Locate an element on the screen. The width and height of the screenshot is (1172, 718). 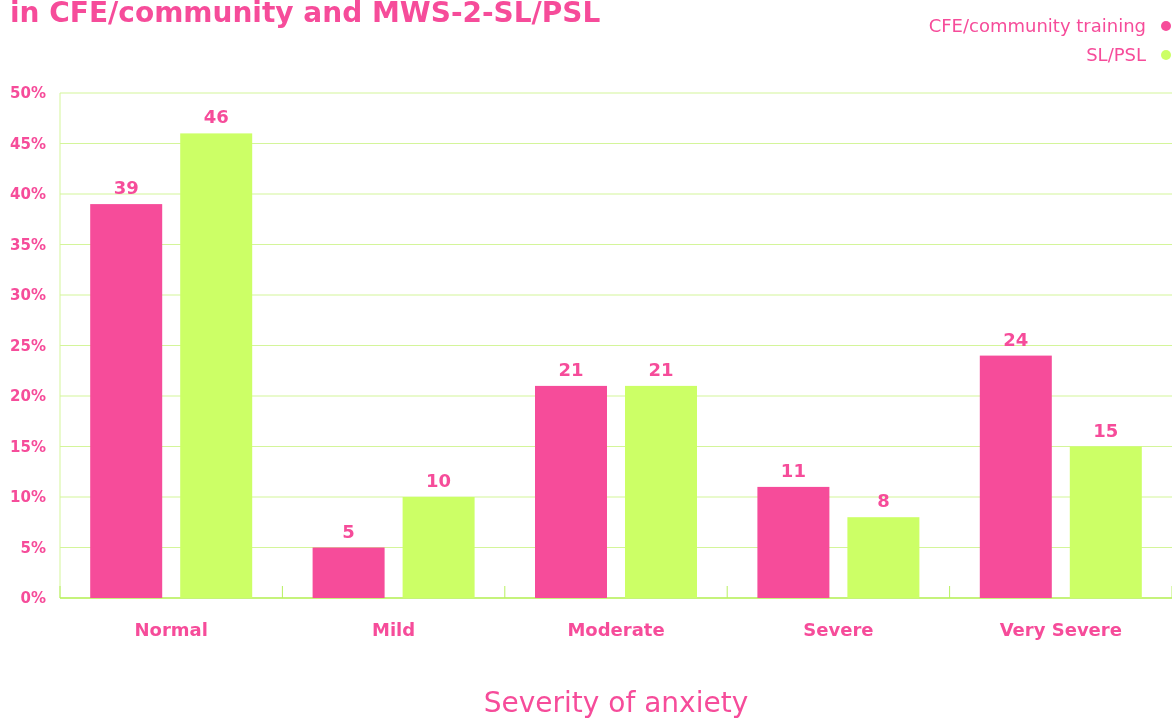
x-tick-label: Very Severe is located at coordinates (1060, 629).